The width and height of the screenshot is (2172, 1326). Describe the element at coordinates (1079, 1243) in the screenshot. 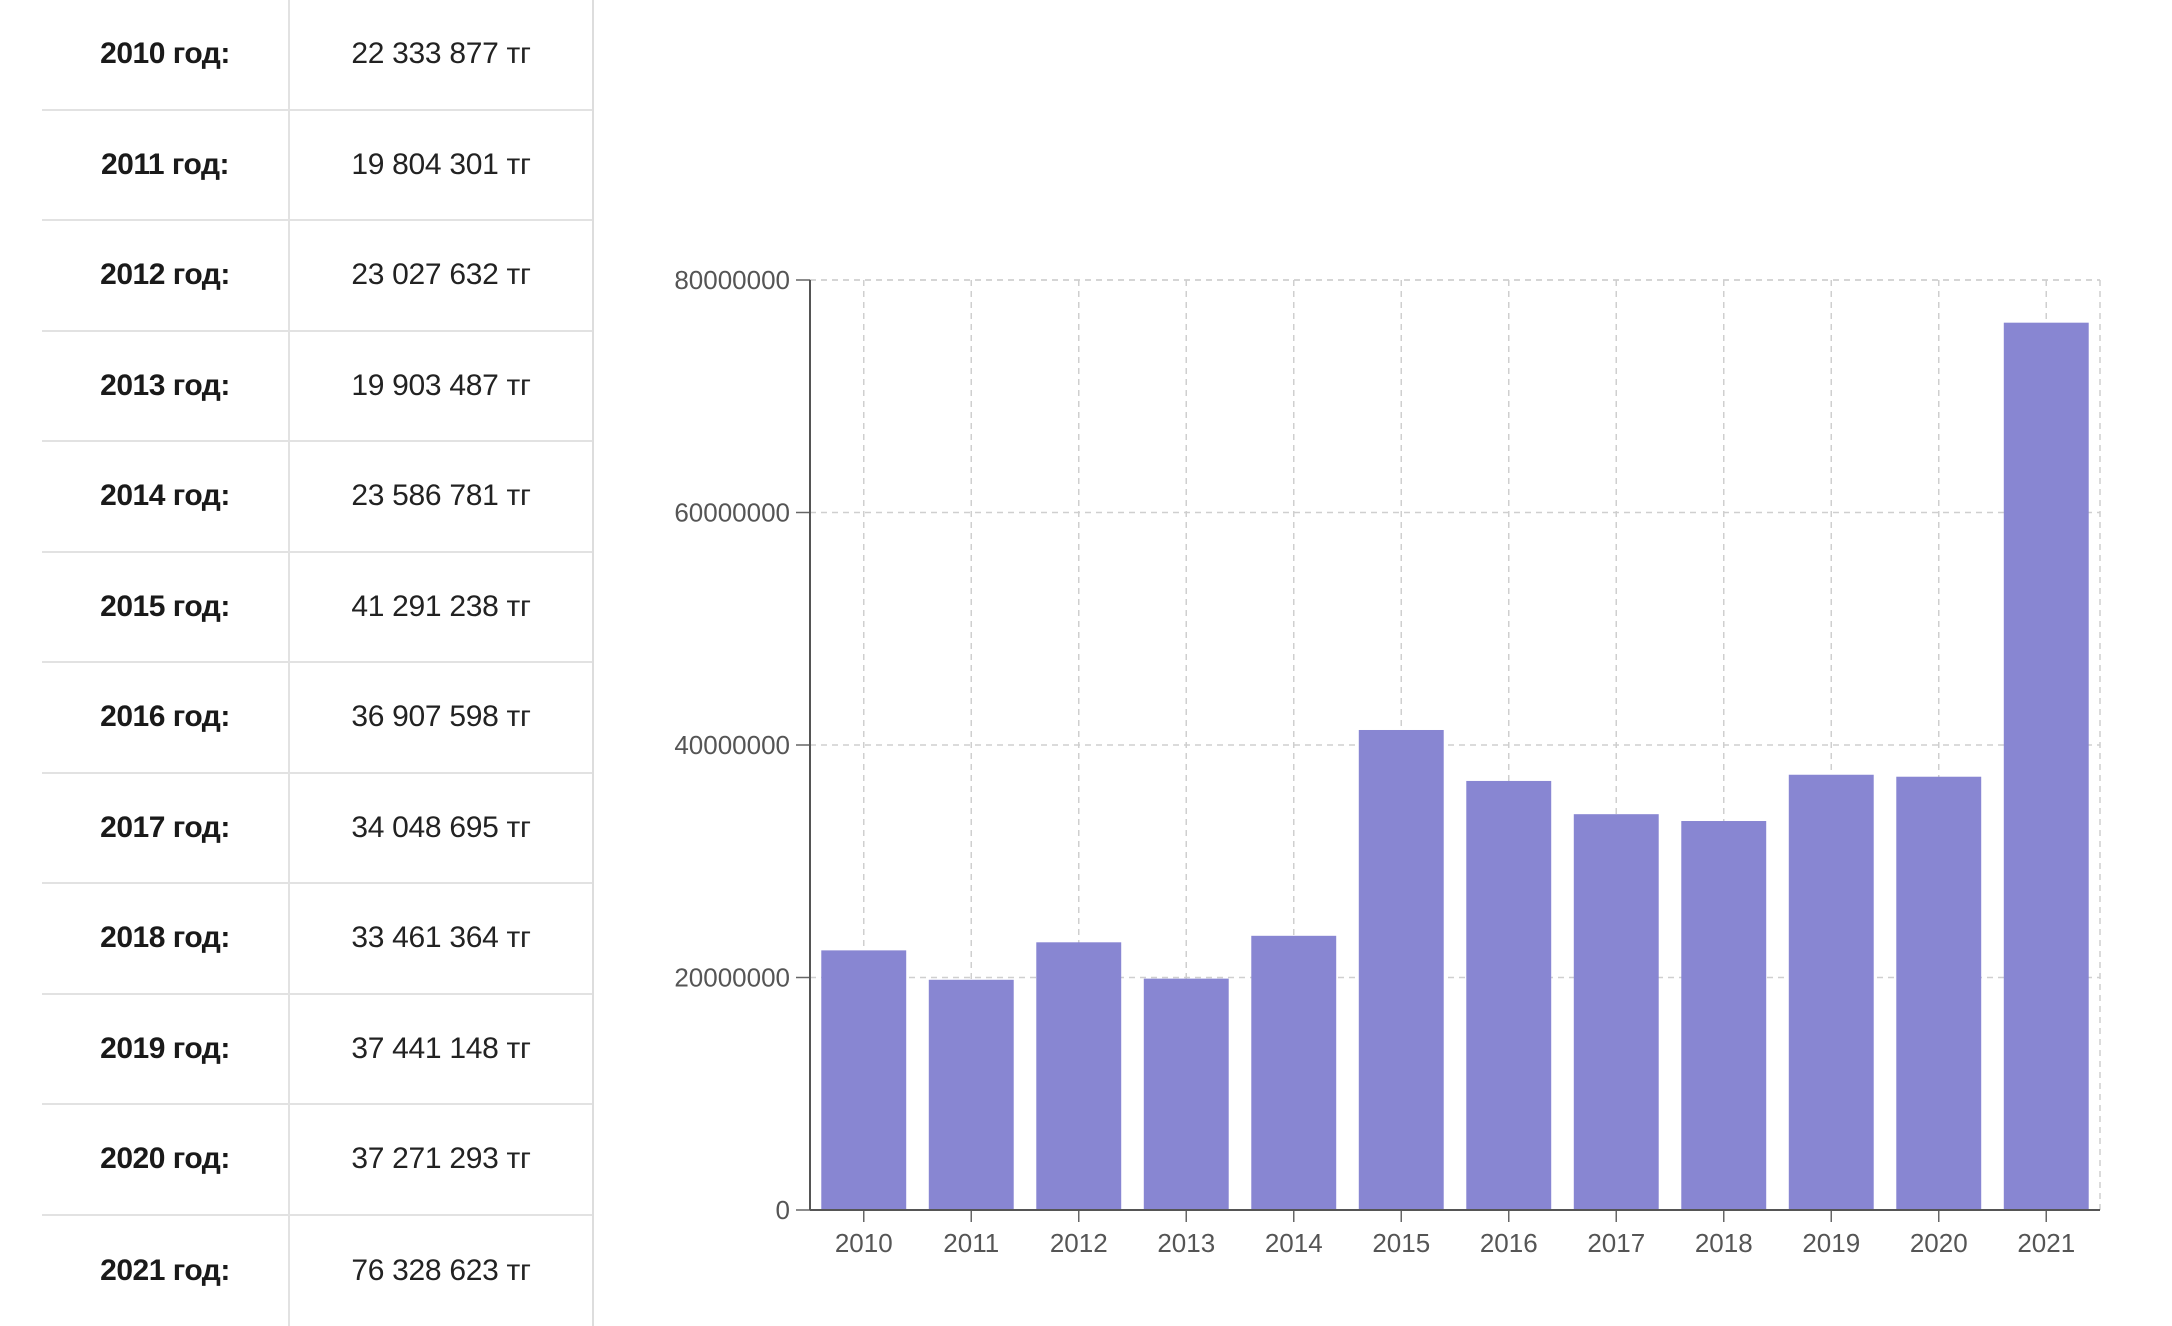

I see `x-tick-label: 2012` at that location.